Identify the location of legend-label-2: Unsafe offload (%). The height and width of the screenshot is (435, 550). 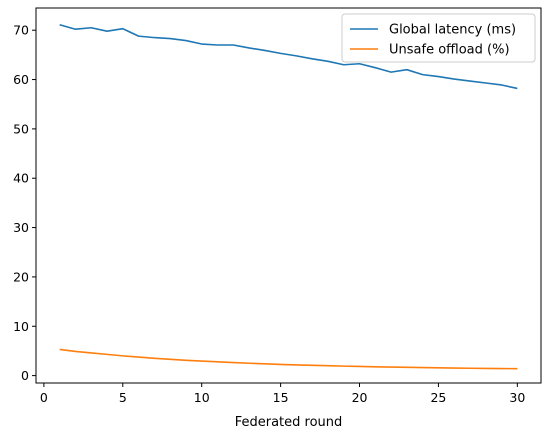
(449, 50).